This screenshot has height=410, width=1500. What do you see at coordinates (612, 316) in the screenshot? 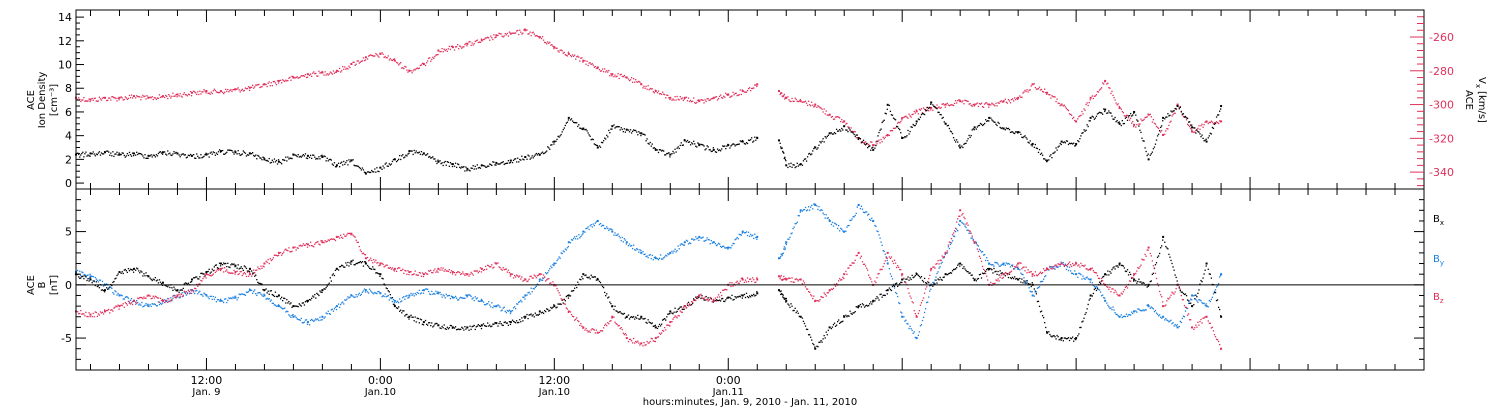
I see `bz-point` at bounding box center [612, 316].